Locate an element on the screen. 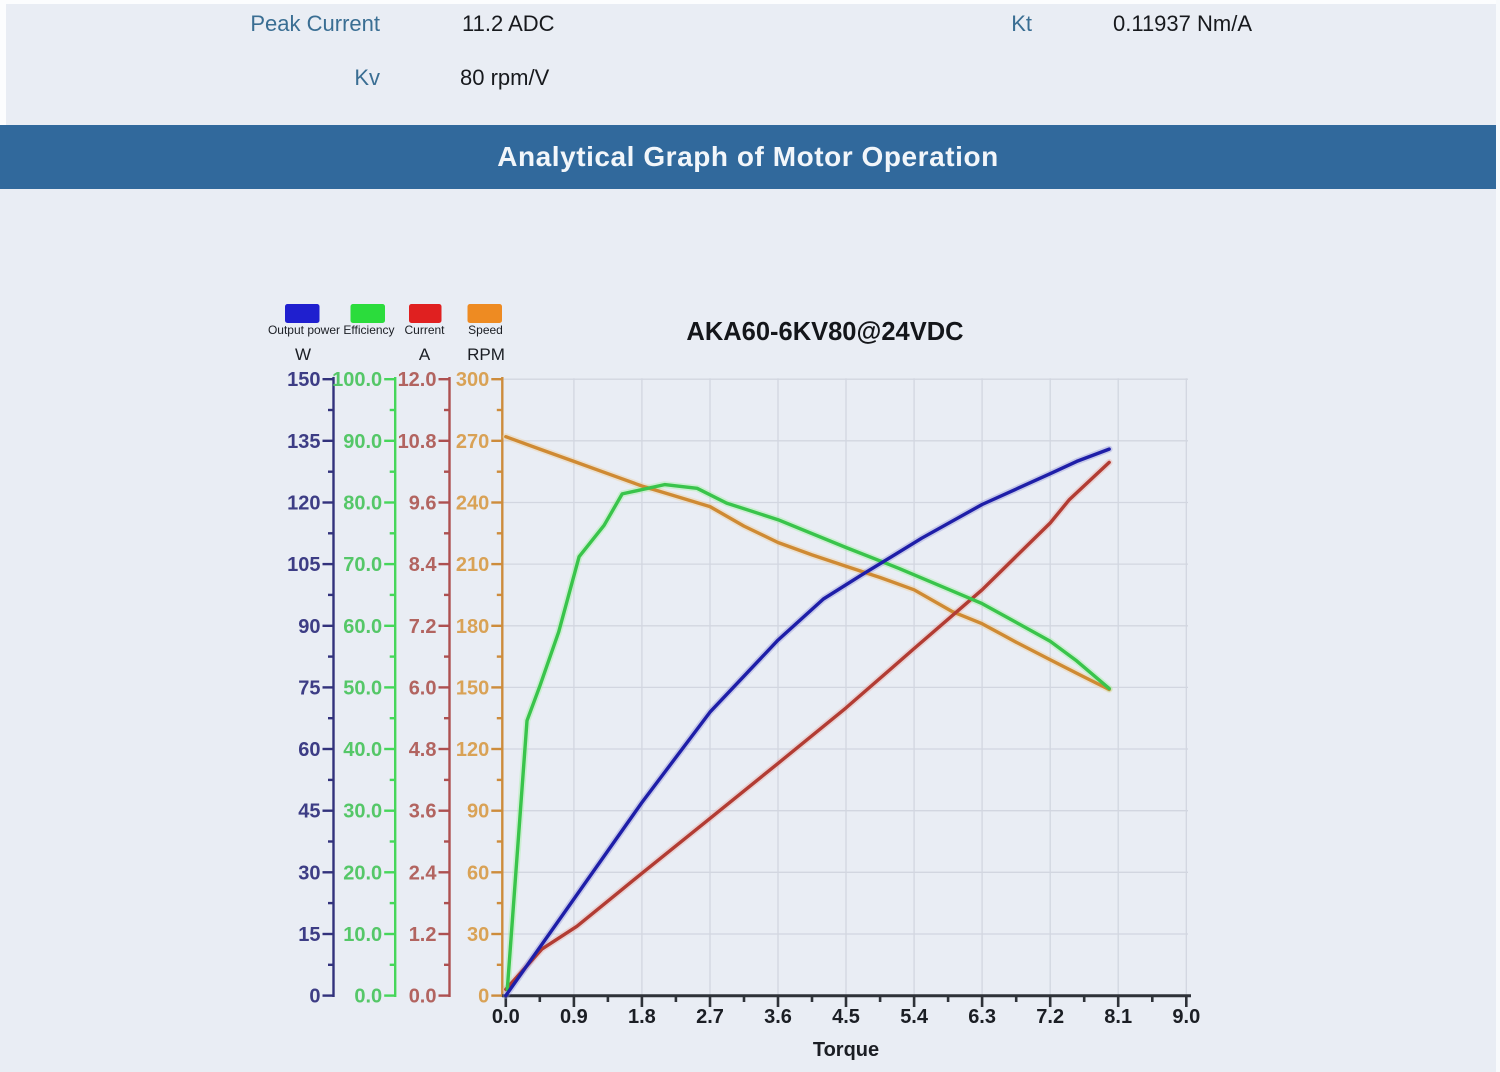  svg-text: 210 is located at coordinates (472, 565).